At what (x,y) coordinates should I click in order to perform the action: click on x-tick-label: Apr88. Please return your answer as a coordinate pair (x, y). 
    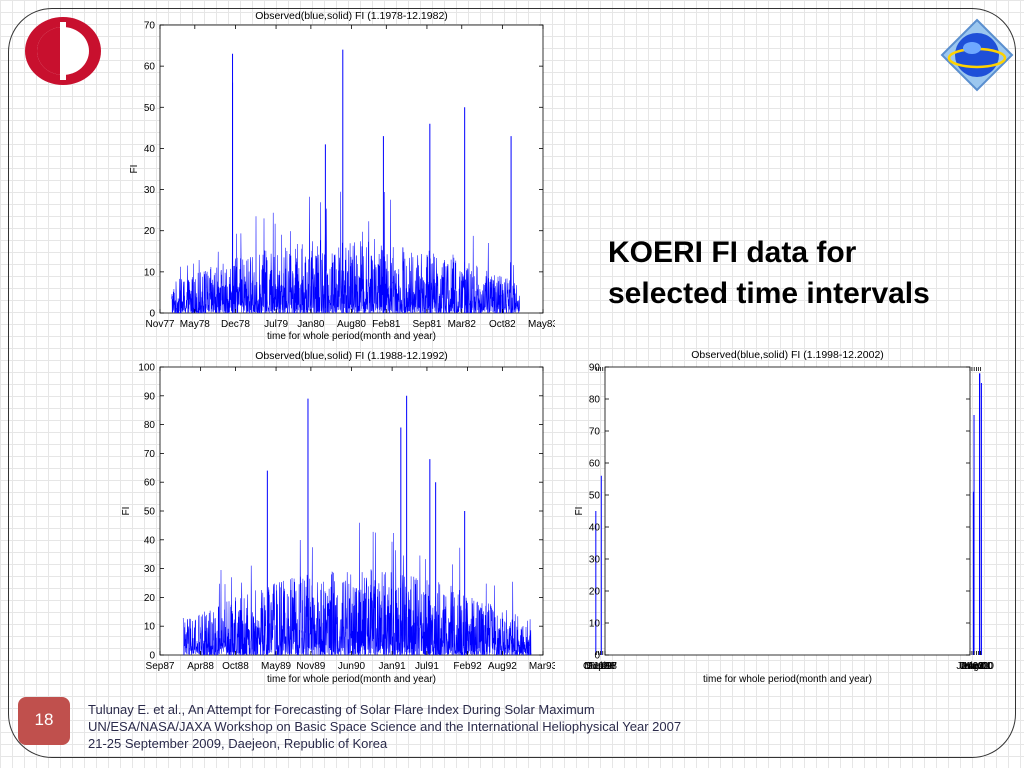
    Looking at the image, I should click on (200, 666).